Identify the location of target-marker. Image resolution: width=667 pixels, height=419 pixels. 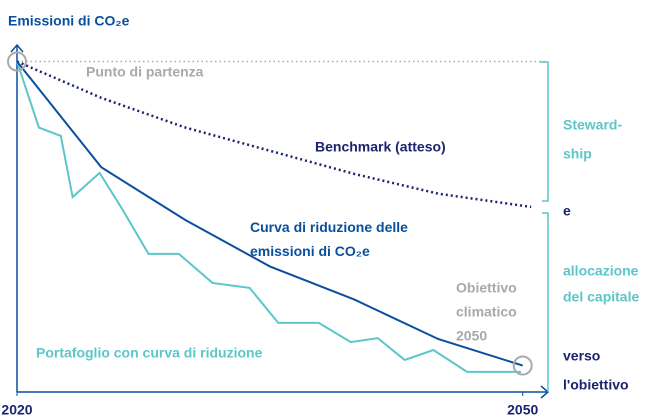
(522, 365).